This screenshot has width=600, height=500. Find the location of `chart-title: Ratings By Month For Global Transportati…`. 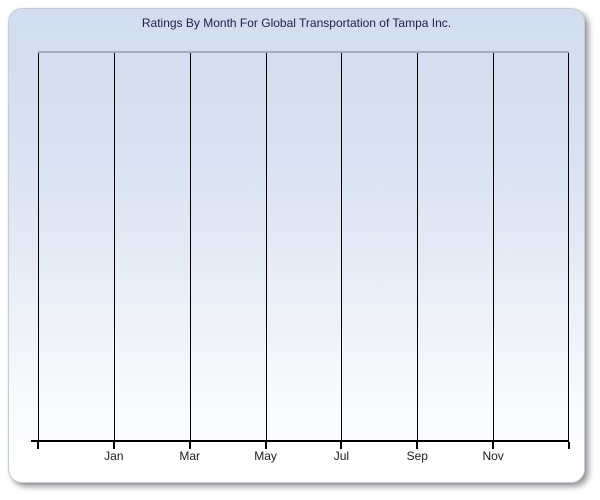

chart-title: Ratings By Month For Global Transportati… is located at coordinates (296, 23).